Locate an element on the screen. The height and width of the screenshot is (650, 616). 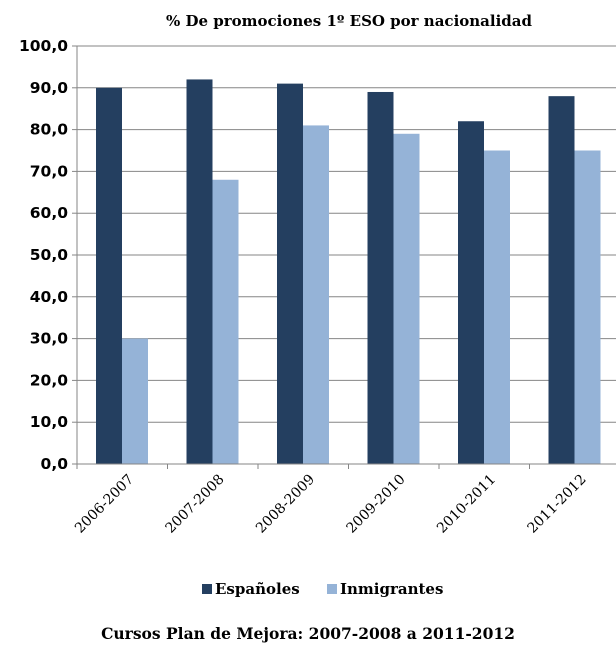
chart-title: % De promociones 1º ESO por nacionalidad is located at coordinates (349, 21).